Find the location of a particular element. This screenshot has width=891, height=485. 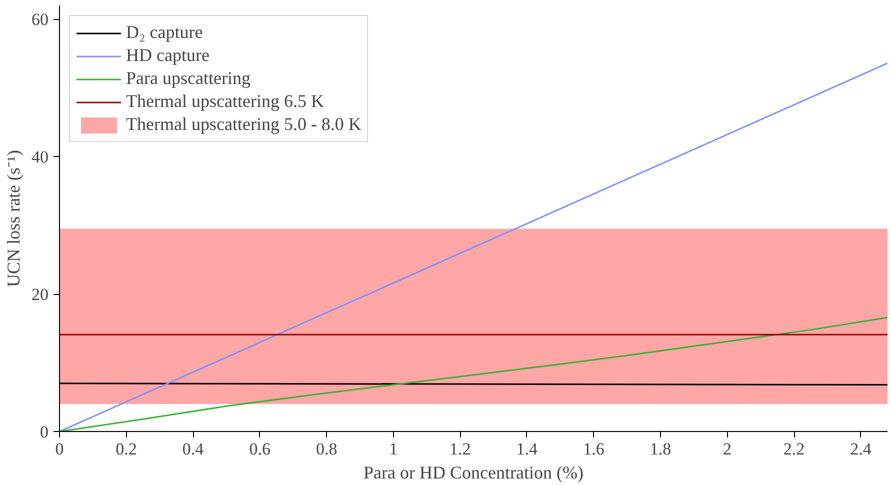

y-tick-label: 0 is located at coordinates (44, 432).